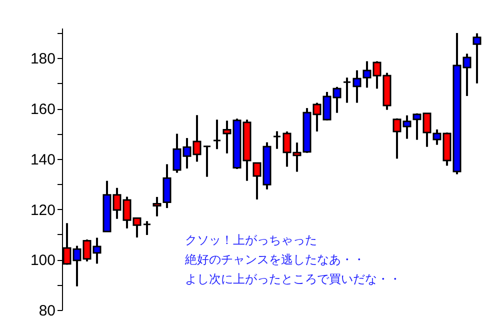  I want to click on annotation: クソッ！上がっちゃった, so click(251, 240).